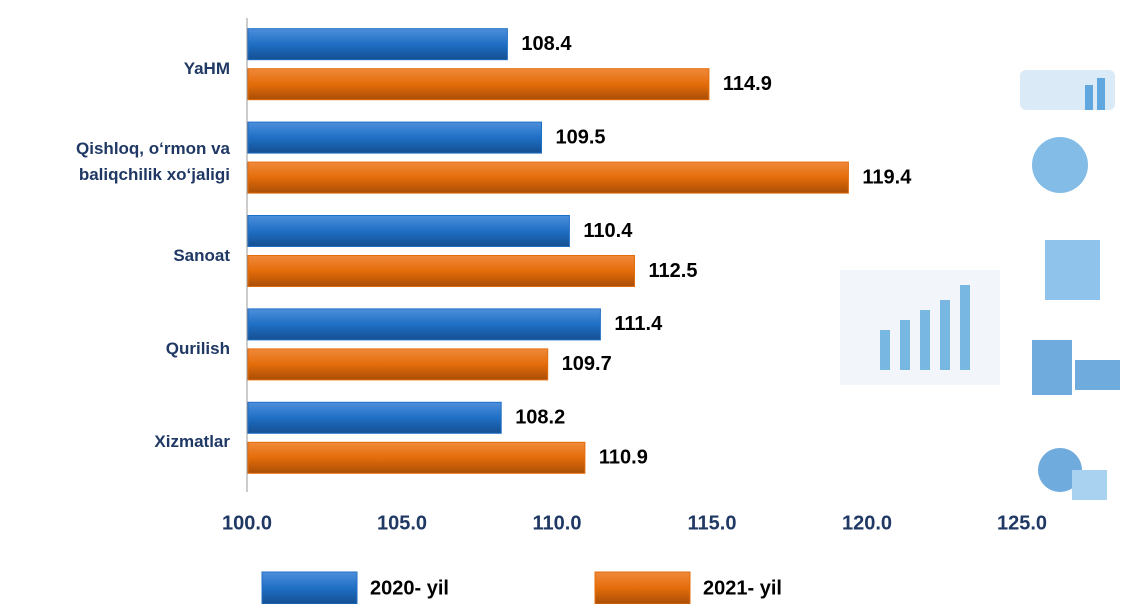  I want to click on x-tick-label: 105.0, so click(402, 523).